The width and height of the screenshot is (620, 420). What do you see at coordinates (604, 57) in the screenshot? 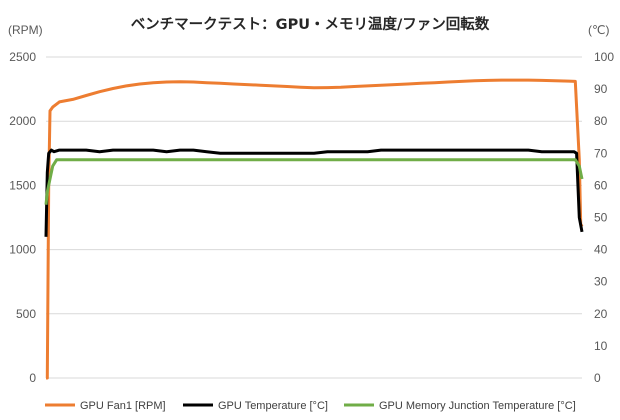
I see `right-tick-label: 100` at bounding box center [604, 57].